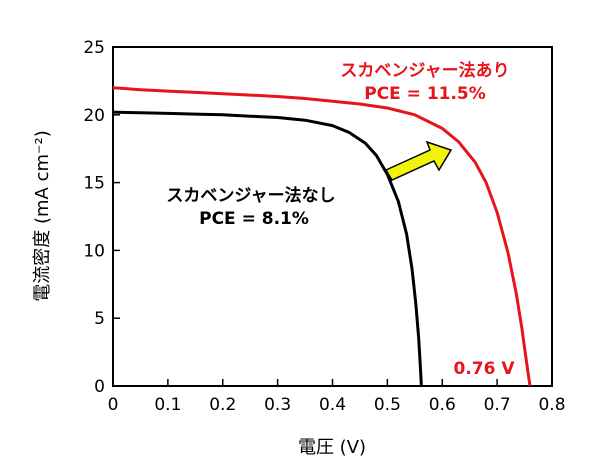  What do you see at coordinates (94, 48) in the screenshot?
I see `y-tick-label: 25` at bounding box center [94, 48].